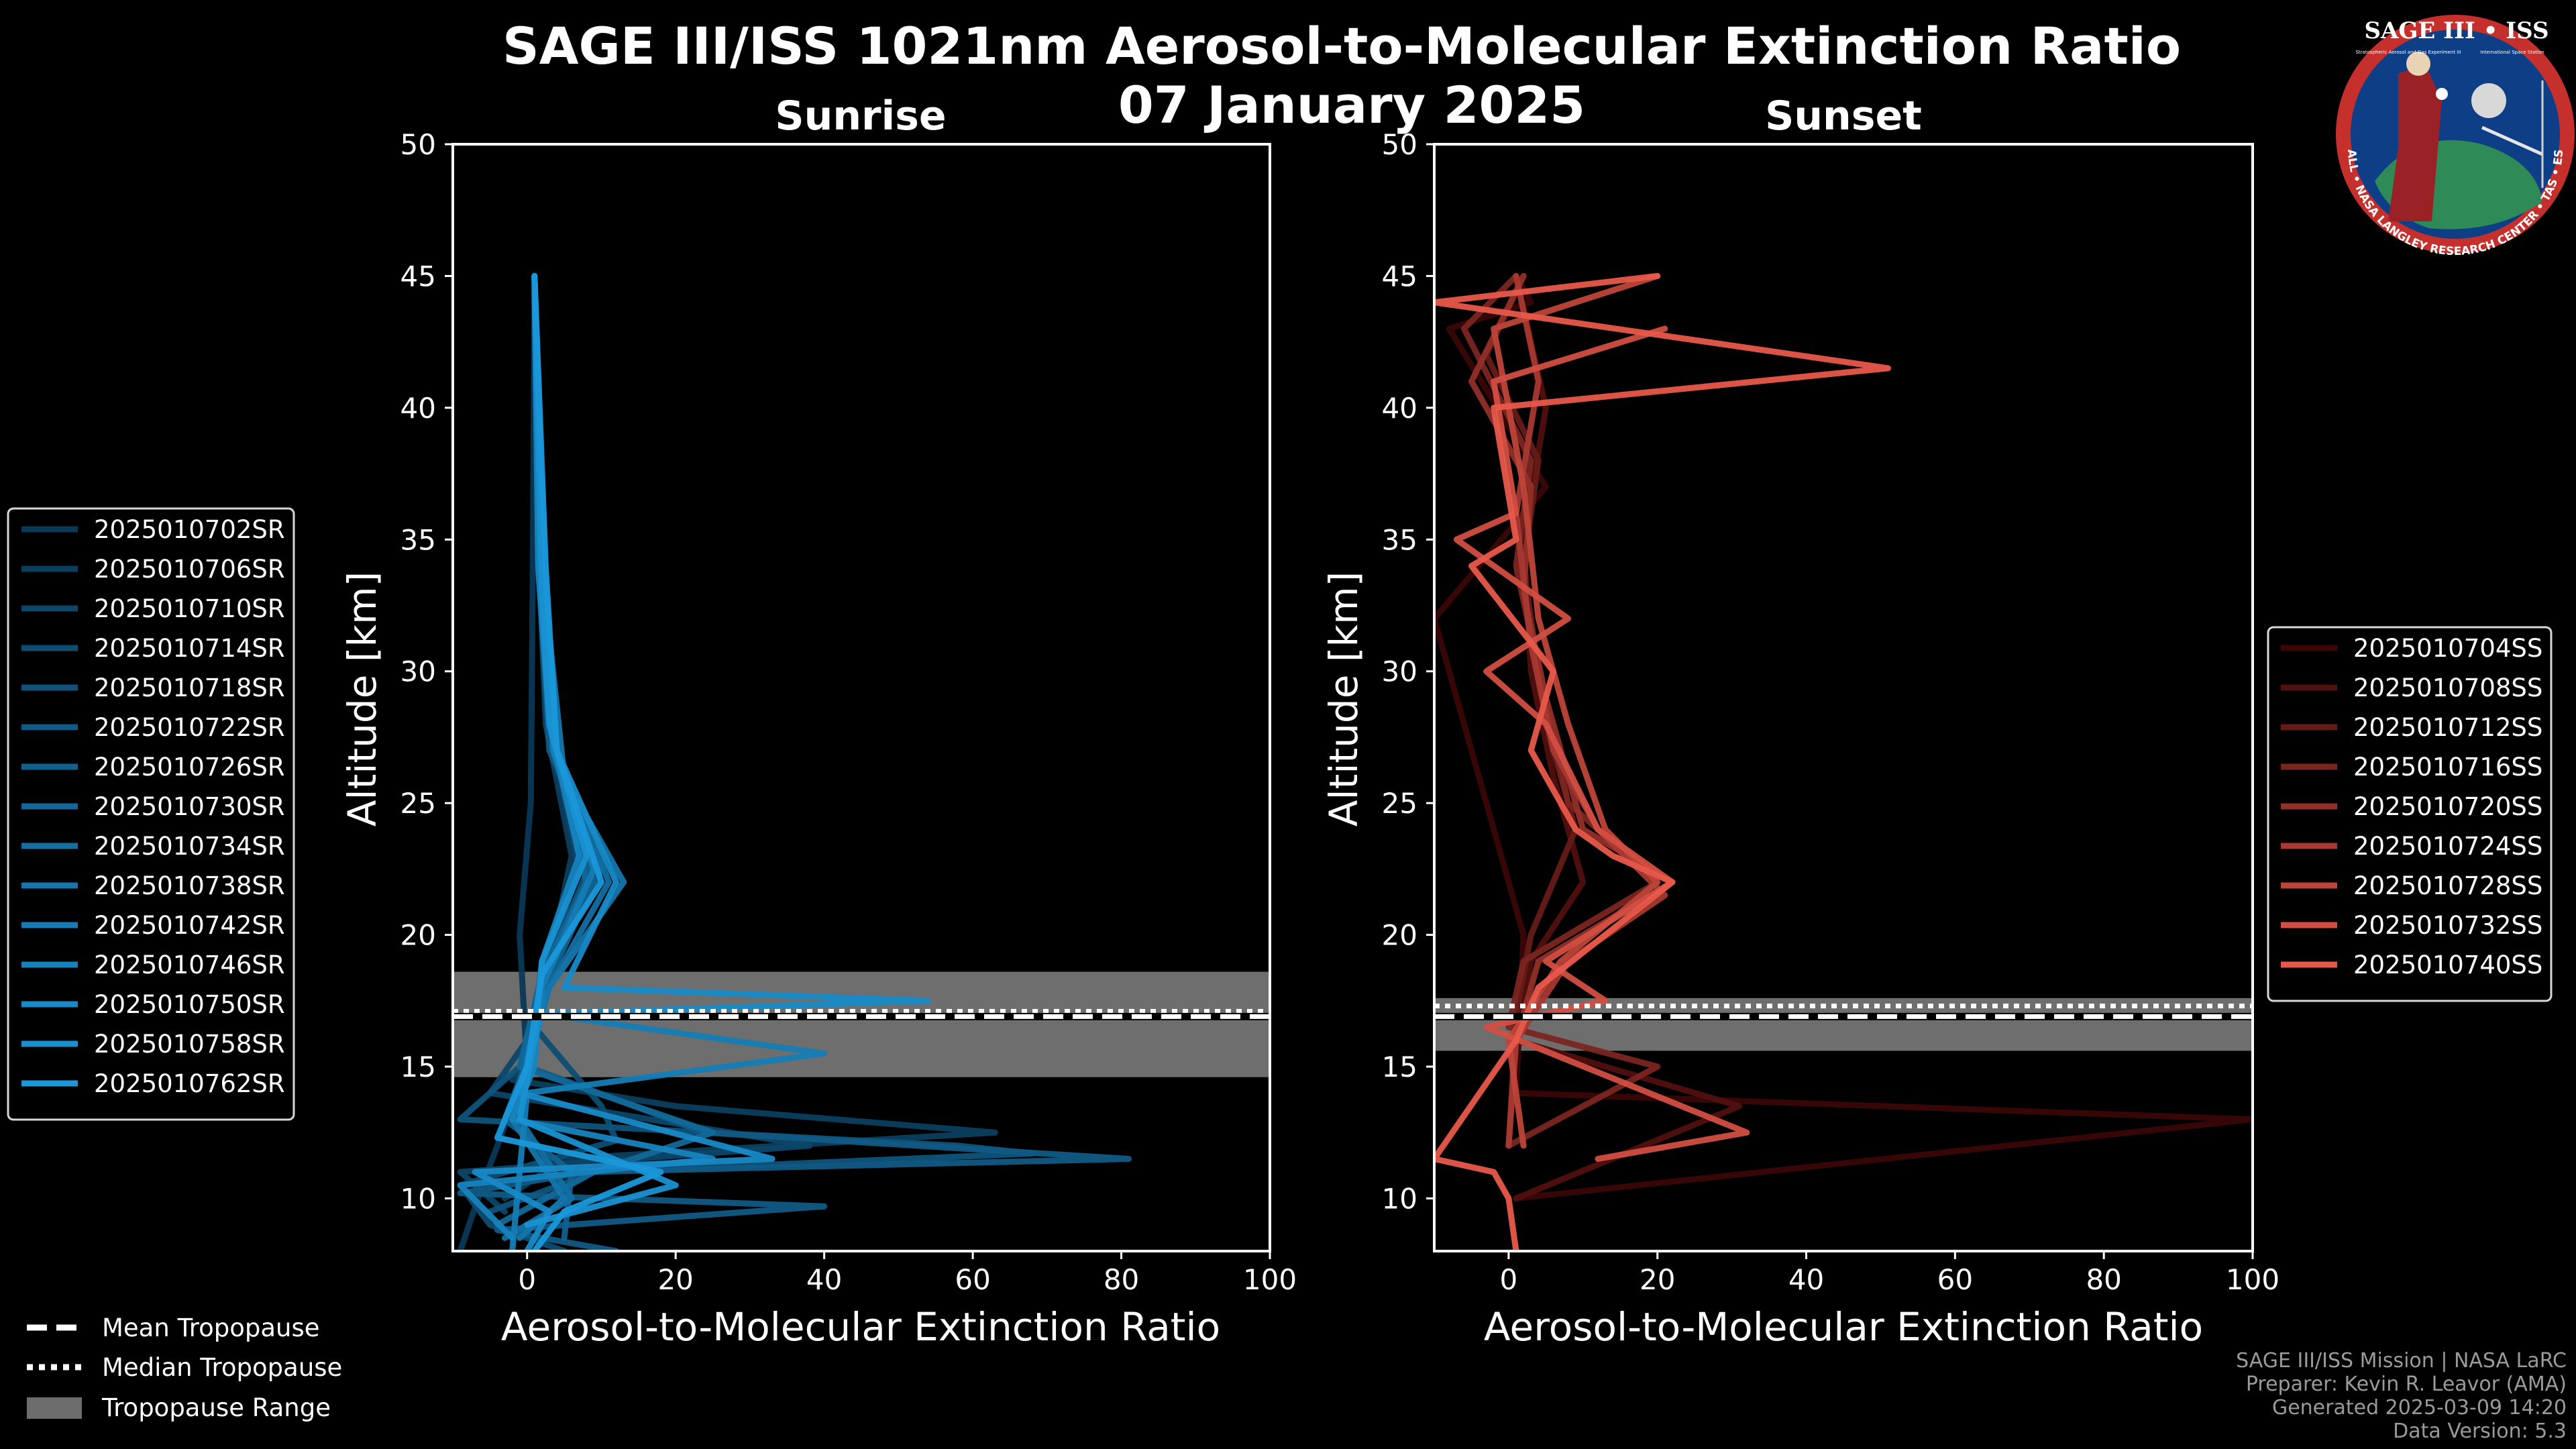 The width and height of the screenshot is (2576, 1449). What do you see at coordinates (2401, 1361) in the screenshot?
I see `credit-mission: SAGE III/ISS Mission | NASA LaRC` at bounding box center [2401, 1361].